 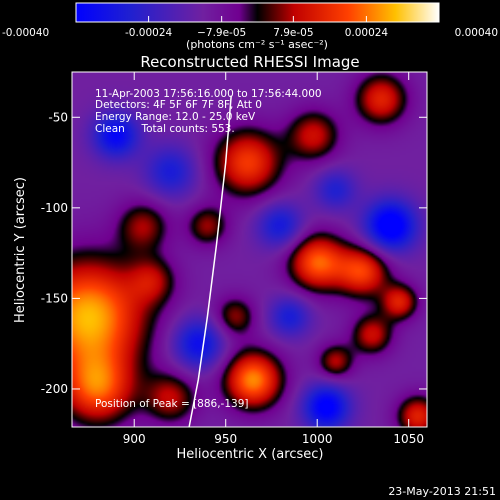 What do you see at coordinates (208, 94) in the screenshot?
I see `info-line-time: 11-Apr-2003 17:56:16.000 to 17:56:44.000` at bounding box center [208, 94].